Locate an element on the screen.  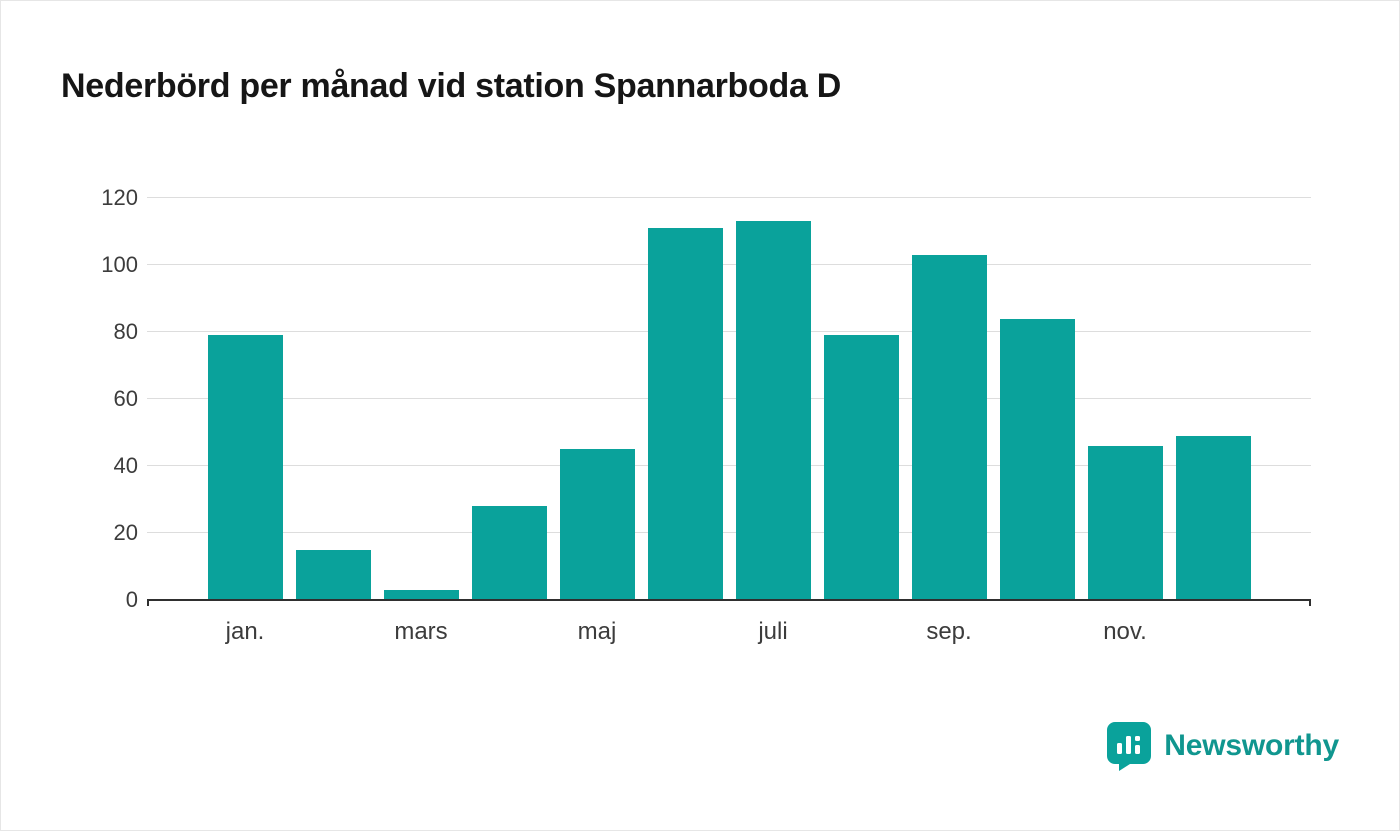
y-tick-label: 0 is located at coordinates (131, 599).